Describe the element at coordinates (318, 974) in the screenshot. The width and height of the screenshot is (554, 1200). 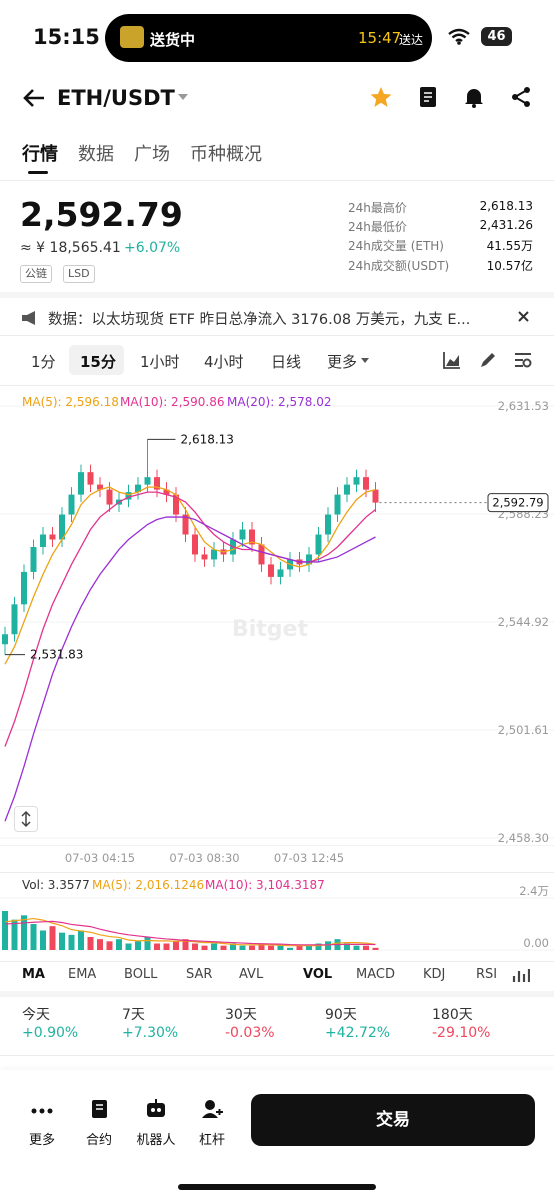
I see `indicator: VOL` at that location.